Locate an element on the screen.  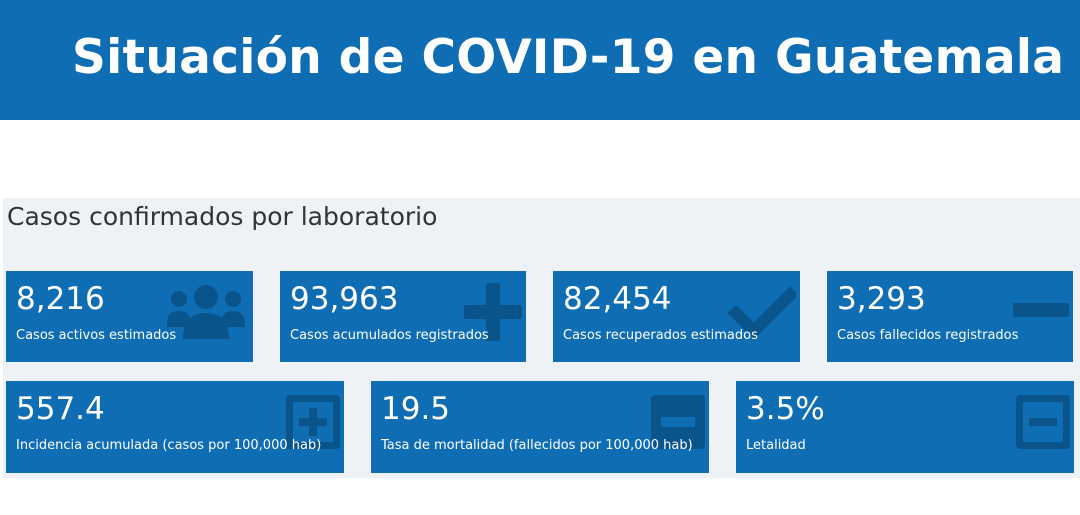
minus-icon is located at coordinates (1041, 310).